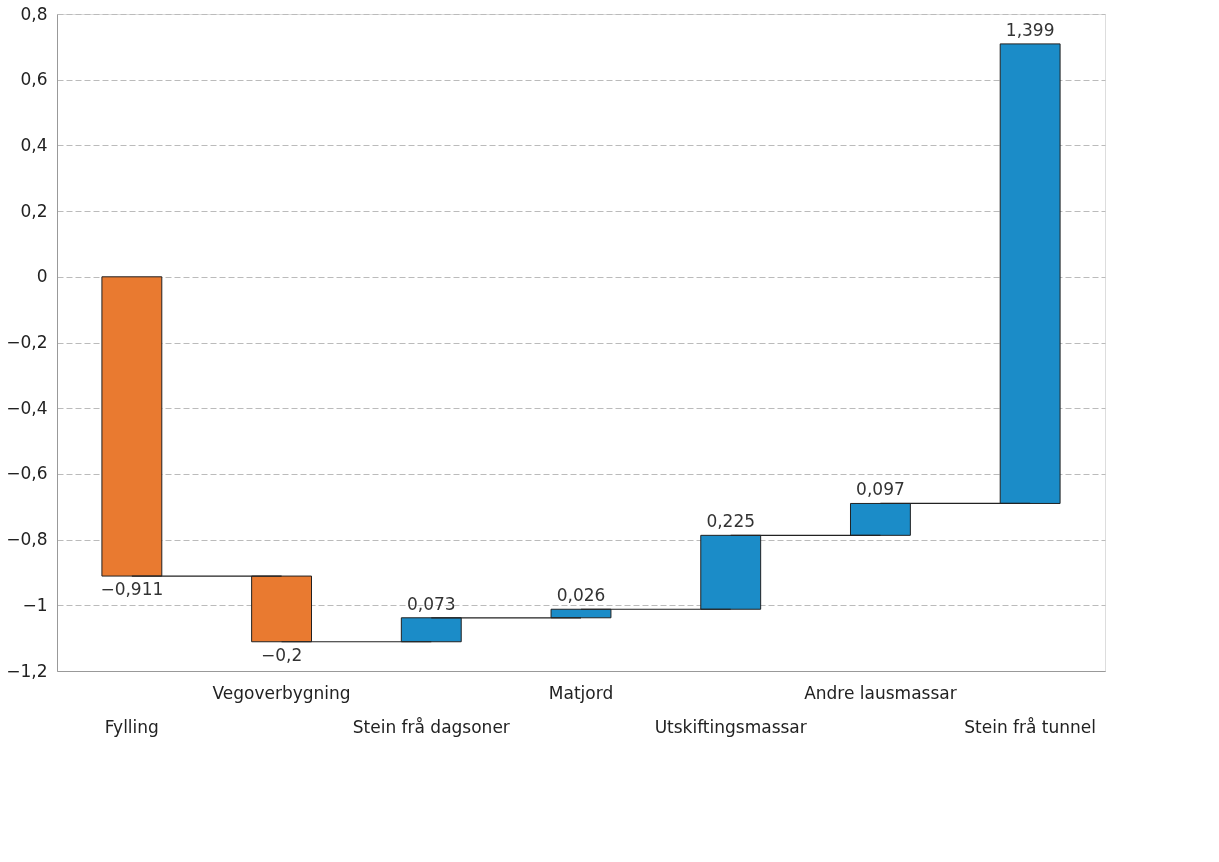 The width and height of the screenshot is (1219, 862). What do you see at coordinates (27, 473) in the screenshot?
I see `y-tick-label: −0,6` at bounding box center [27, 473].